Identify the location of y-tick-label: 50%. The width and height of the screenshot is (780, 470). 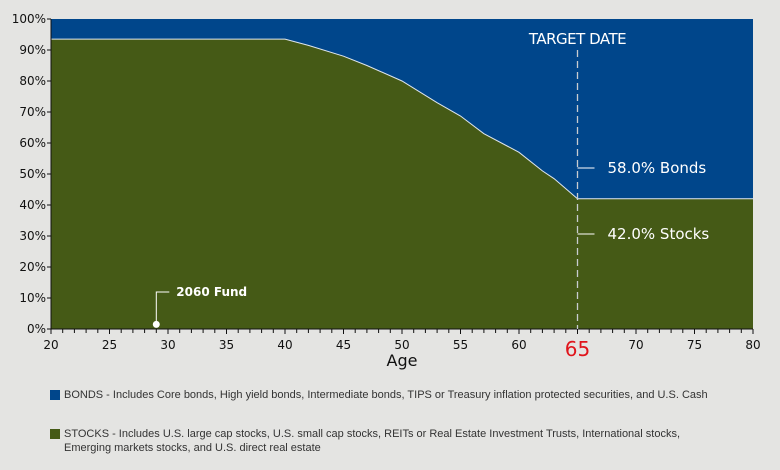
(32, 174).